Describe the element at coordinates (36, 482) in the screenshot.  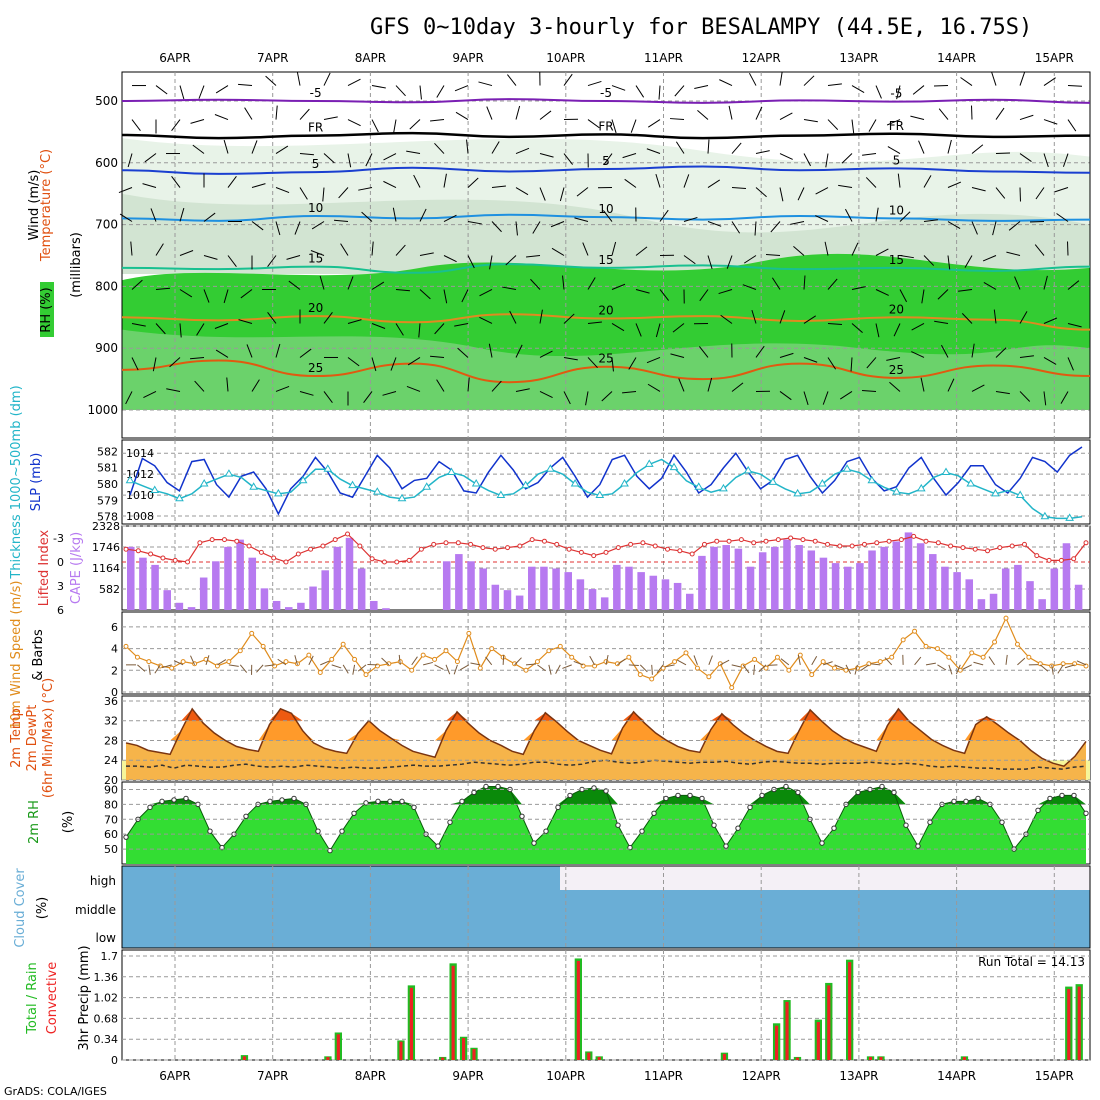
I see `slp-axis-label: SLP (mb)` at that location.